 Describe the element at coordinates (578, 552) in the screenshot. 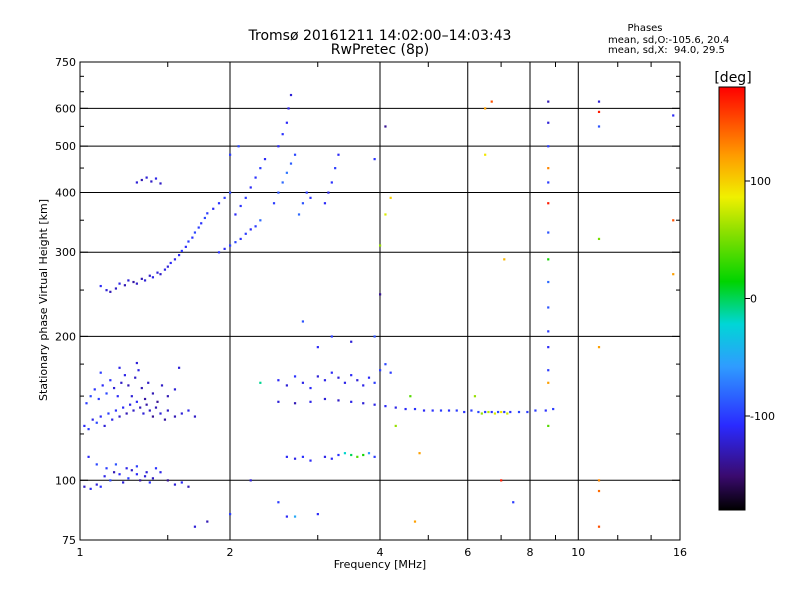

I see `x-tick-label: 10` at that location.